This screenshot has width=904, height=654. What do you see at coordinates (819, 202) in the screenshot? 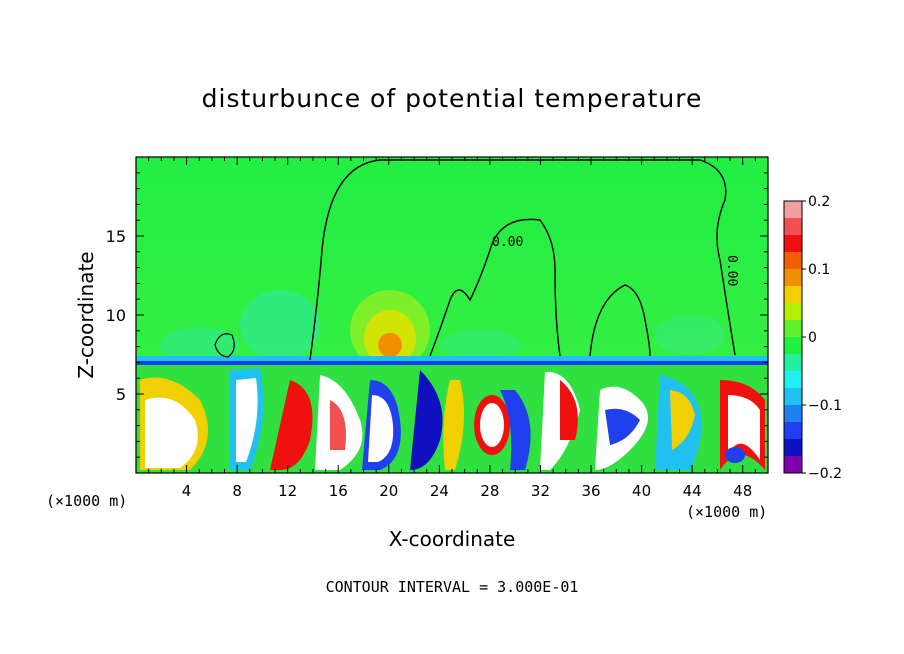
I see `colorbar-tick-label: 0.2` at bounding box center [819, 202].